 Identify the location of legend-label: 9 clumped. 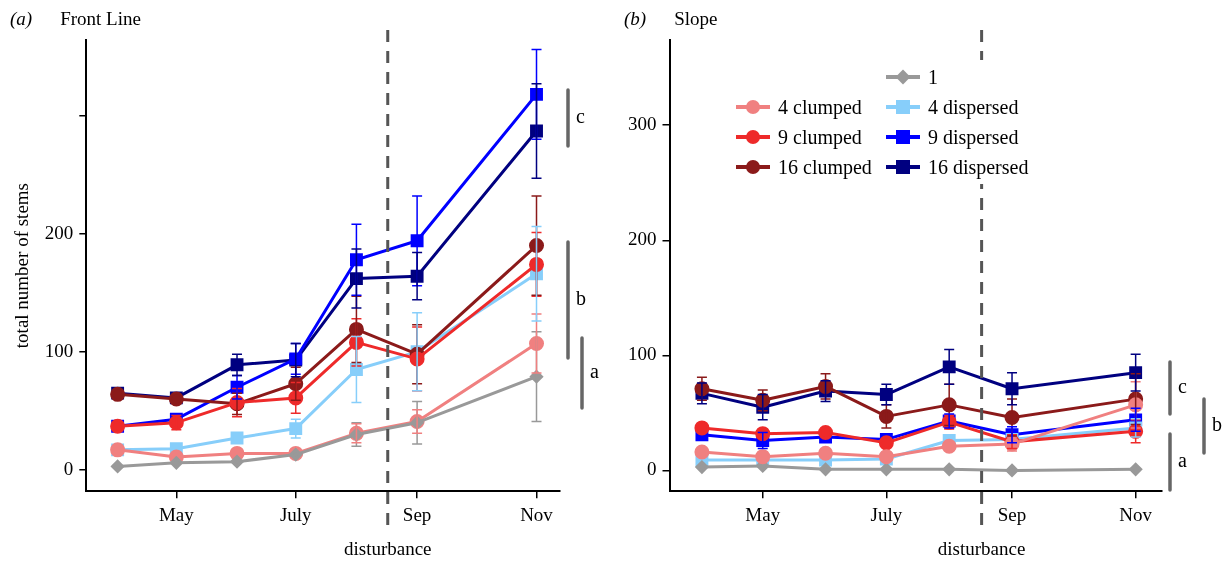
(820, 137).